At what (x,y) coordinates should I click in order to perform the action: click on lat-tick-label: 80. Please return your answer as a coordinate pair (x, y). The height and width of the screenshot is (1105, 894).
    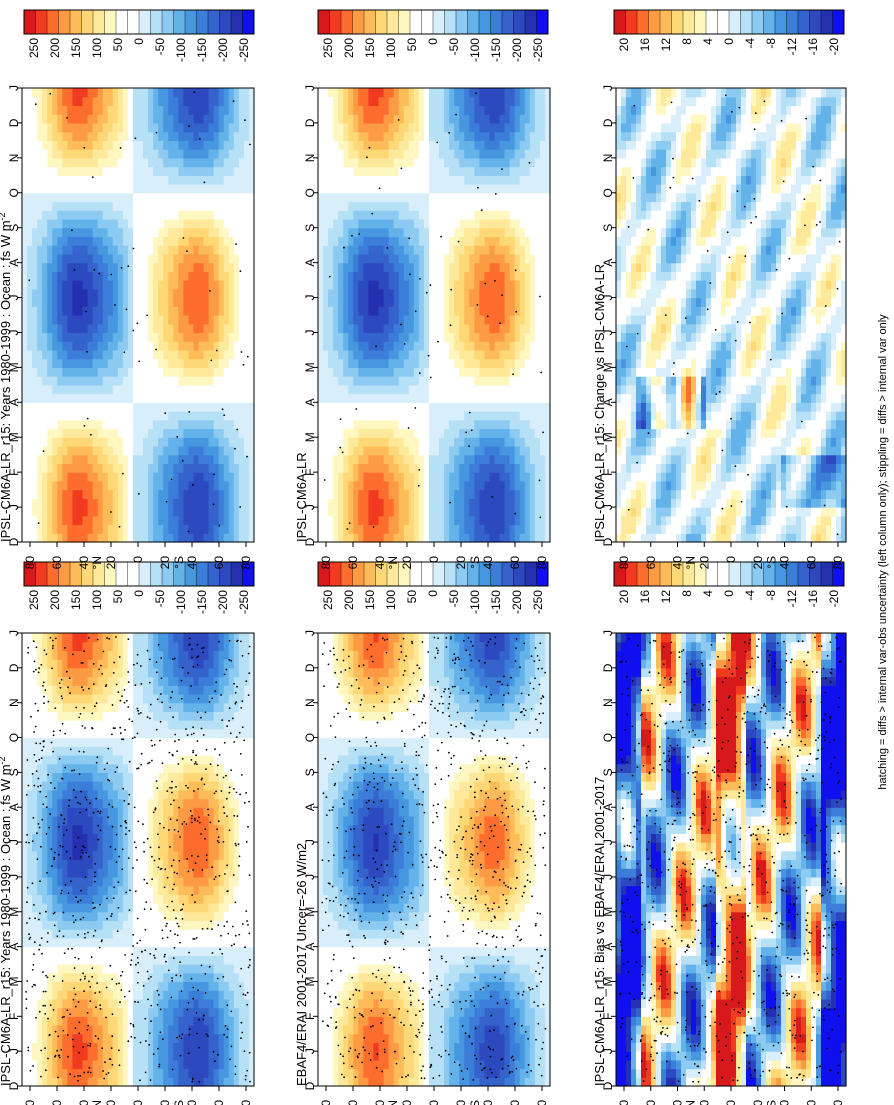
    Looking at the image, I should click on (30, 1102).